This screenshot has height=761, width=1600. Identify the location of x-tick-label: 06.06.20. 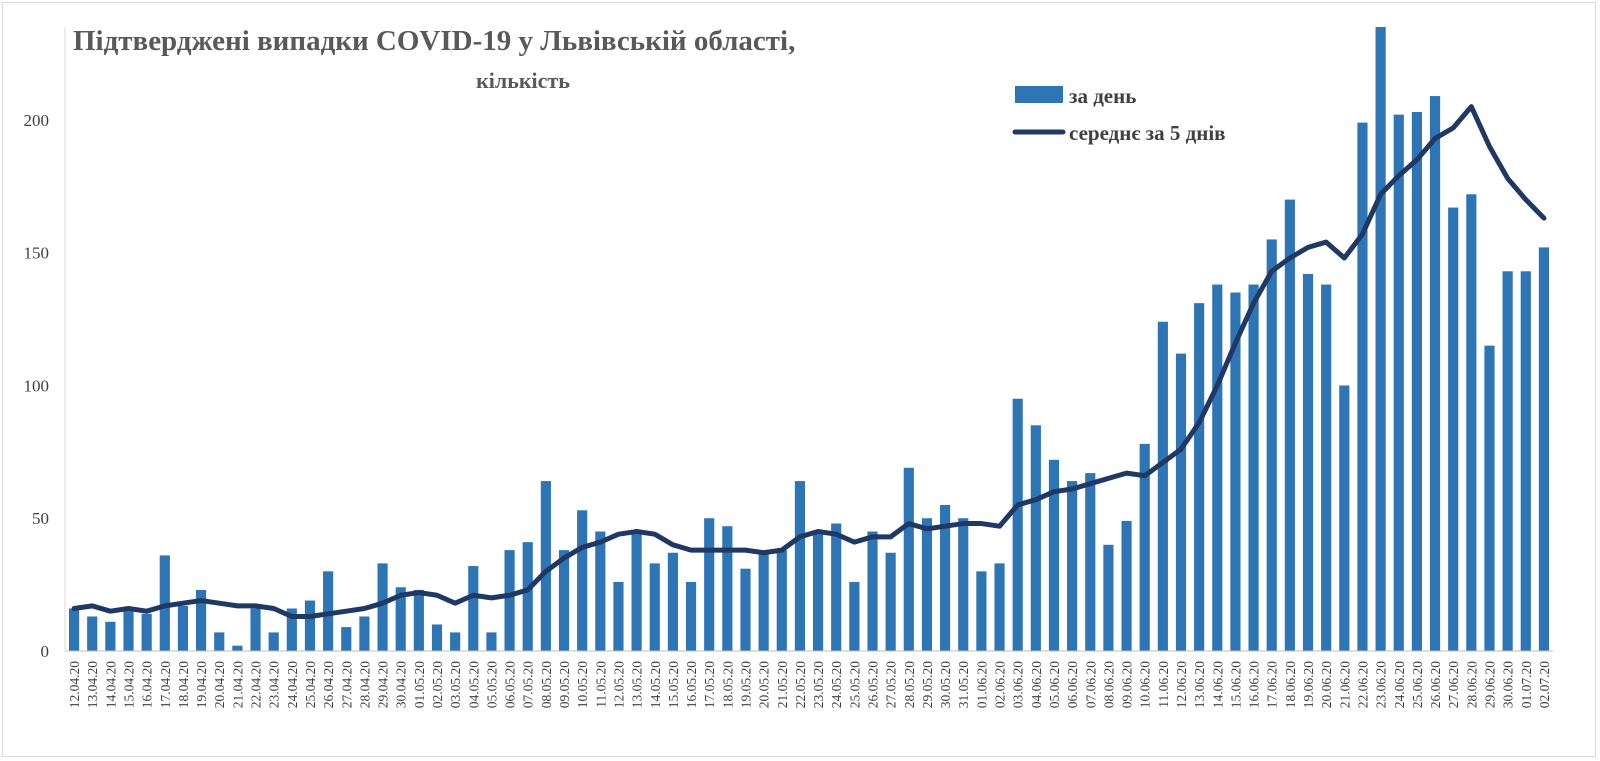
(1072, 685).